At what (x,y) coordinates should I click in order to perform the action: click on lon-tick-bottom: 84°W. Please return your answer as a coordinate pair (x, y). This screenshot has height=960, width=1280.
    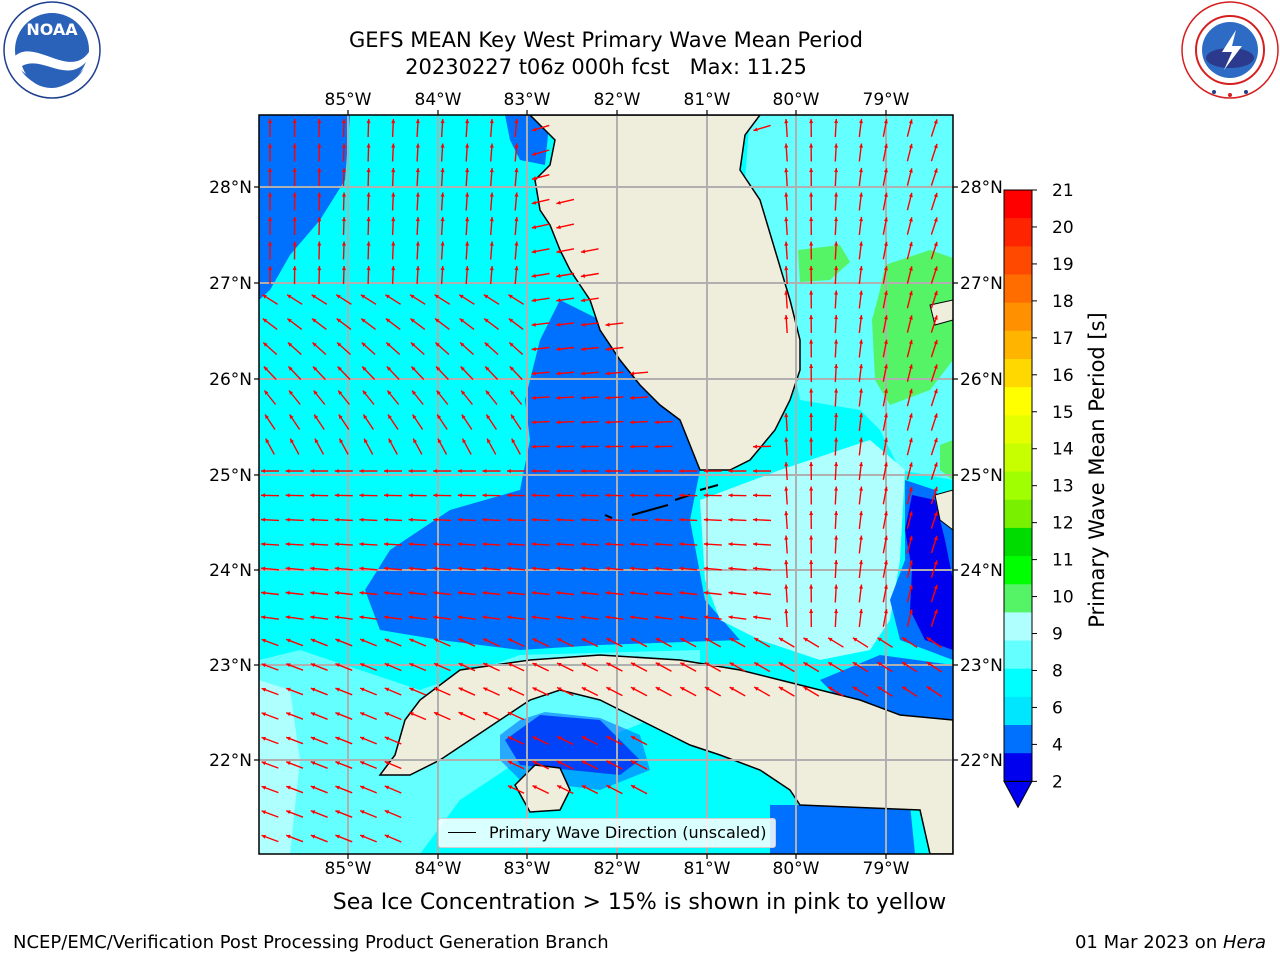
    Looking at the image, I should click on (438, 869).